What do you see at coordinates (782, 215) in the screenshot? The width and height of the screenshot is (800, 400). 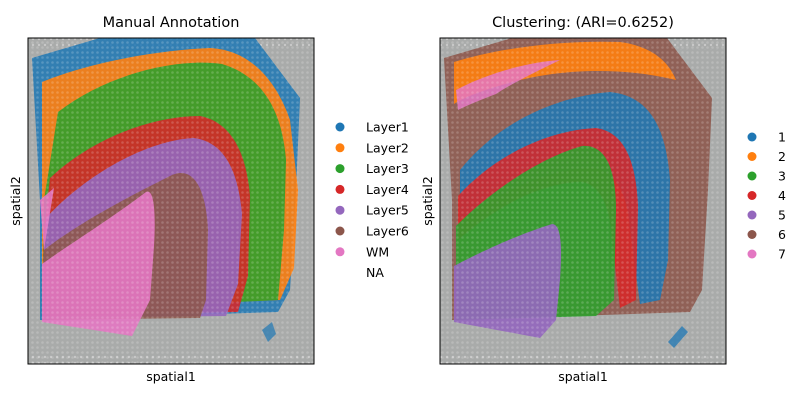 I see `legend-label-1-4: 5` at bounding box center [782, 215].